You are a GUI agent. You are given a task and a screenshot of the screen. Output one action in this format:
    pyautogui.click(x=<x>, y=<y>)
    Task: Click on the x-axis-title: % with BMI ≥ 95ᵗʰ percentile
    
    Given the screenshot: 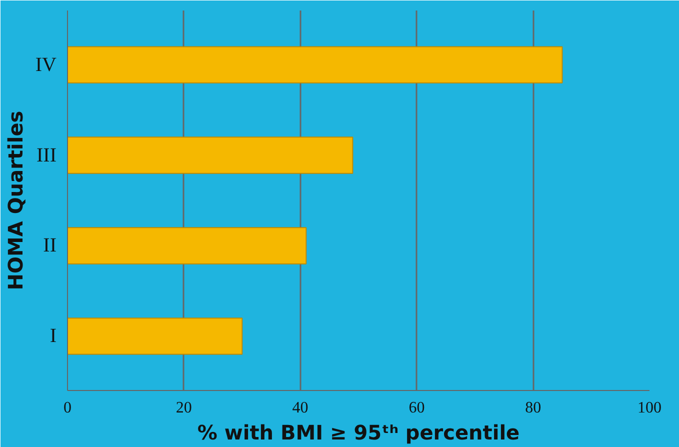 What is the action you would take?
    pyautogui.click(x=358, y=432)
    